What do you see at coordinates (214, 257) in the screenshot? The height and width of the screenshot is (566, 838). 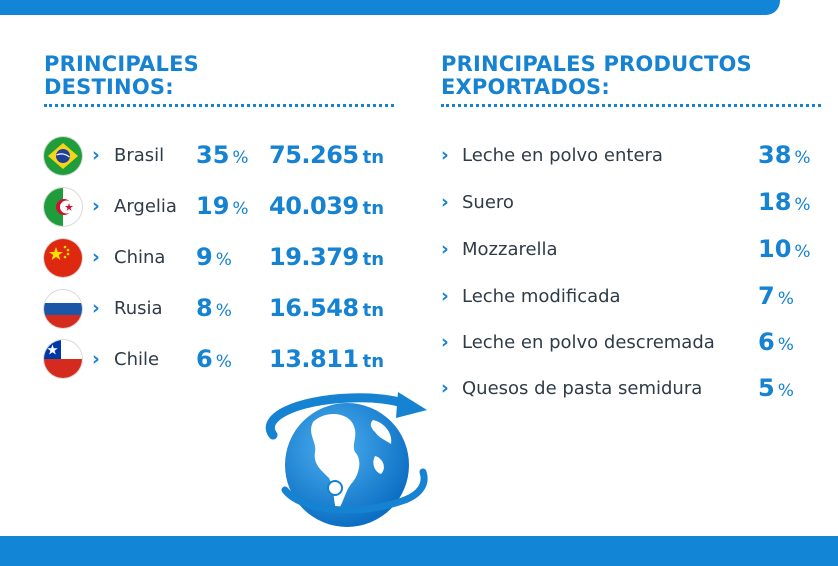 I see `destination-pct-china: 9%` at bounding box center [214, 257].